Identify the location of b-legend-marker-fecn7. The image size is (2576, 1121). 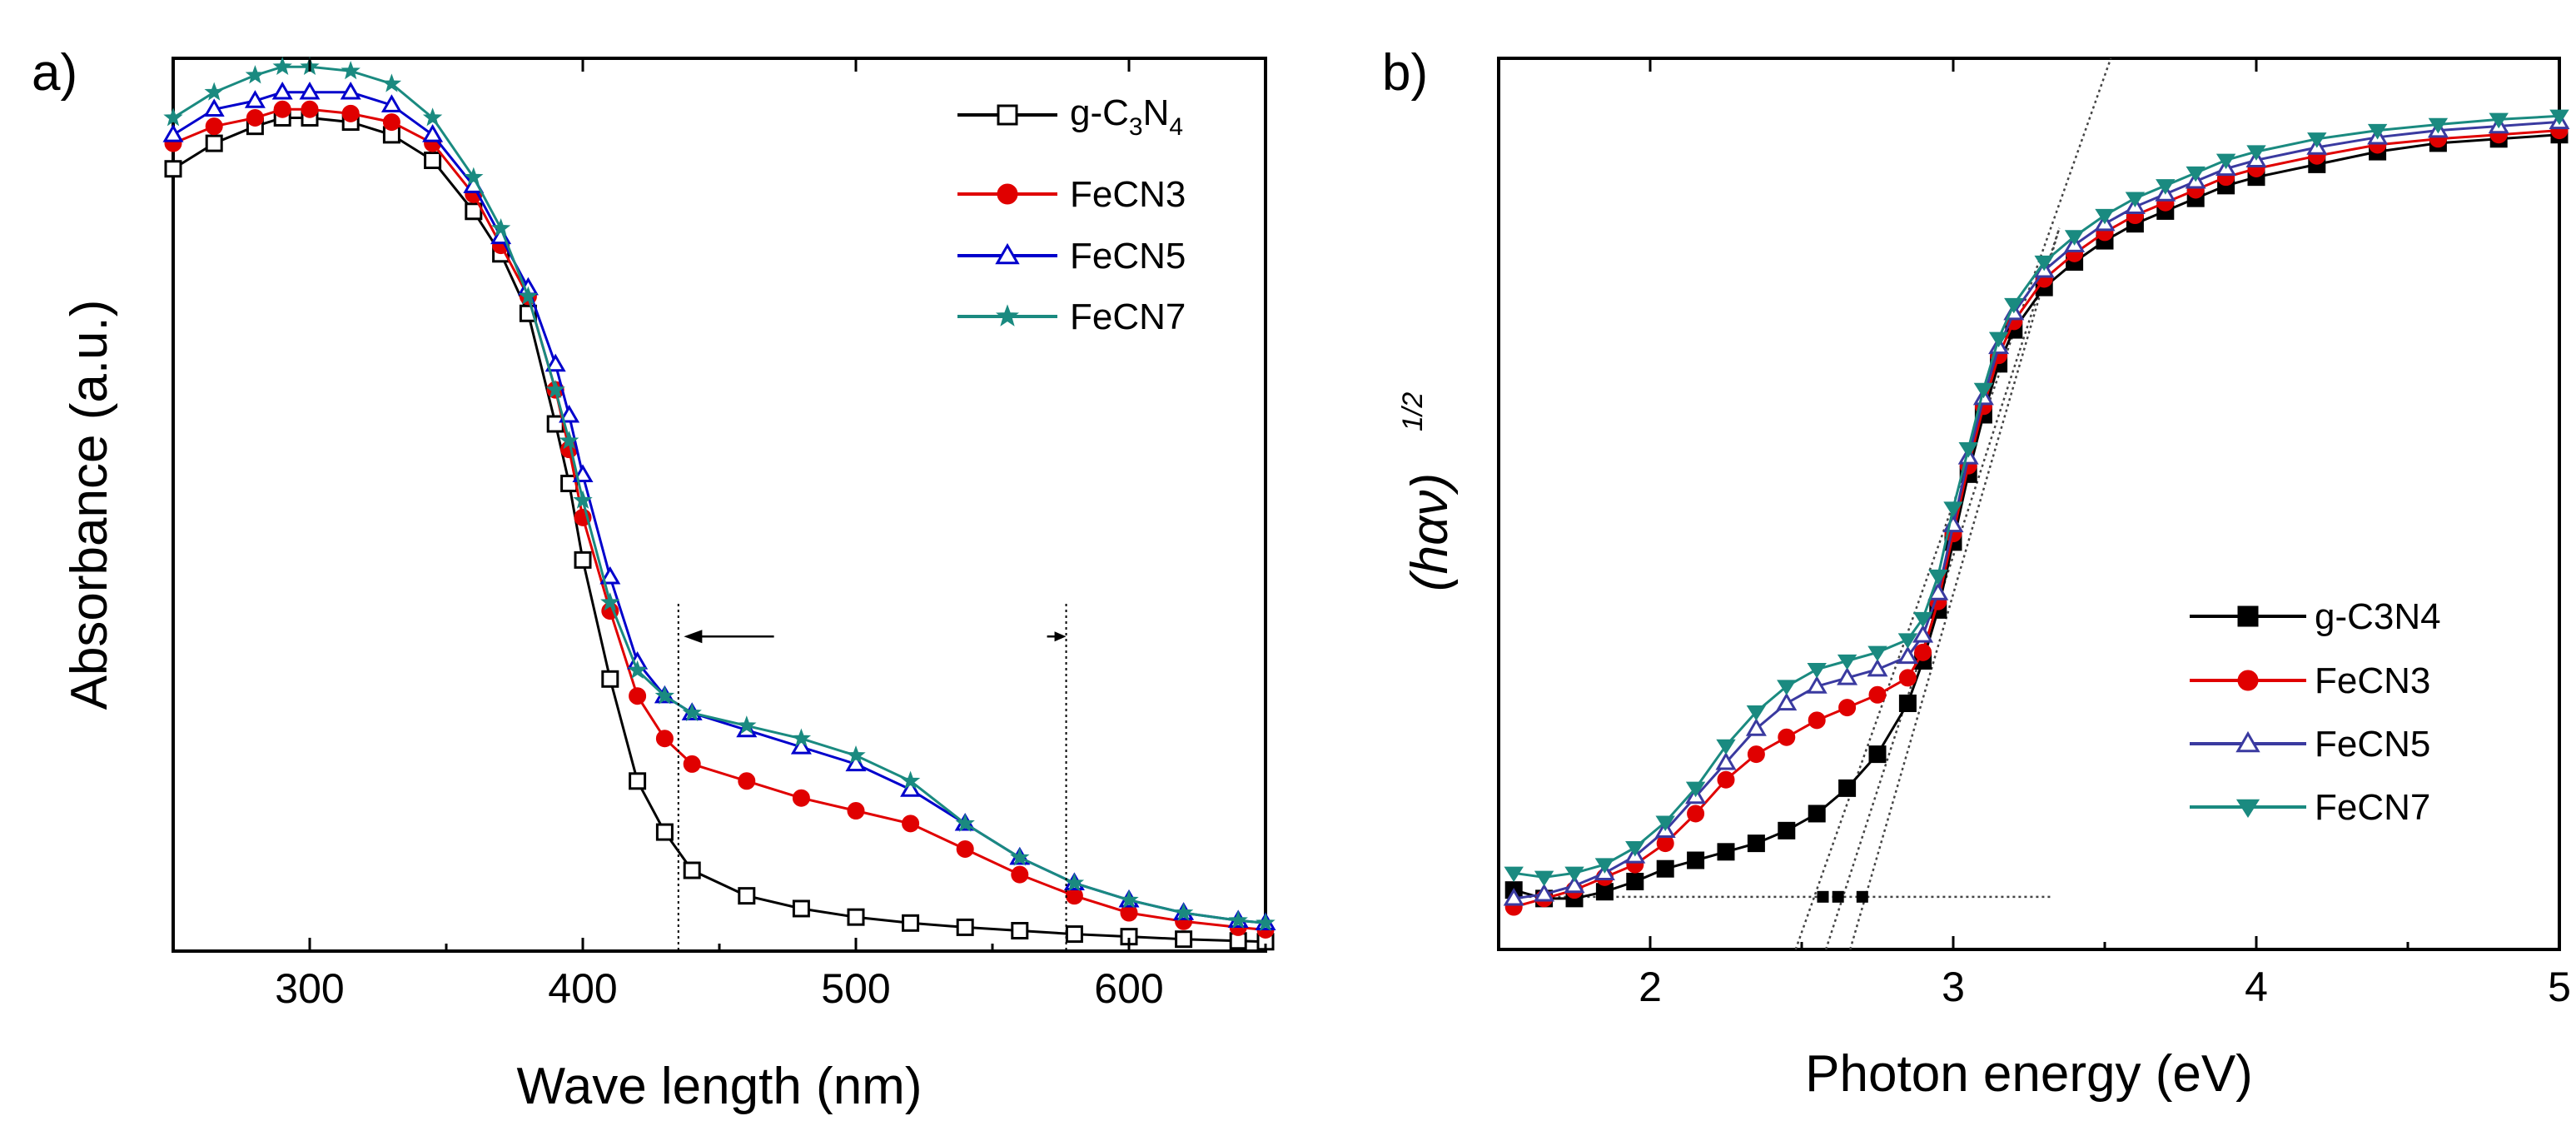
(2247, 809).